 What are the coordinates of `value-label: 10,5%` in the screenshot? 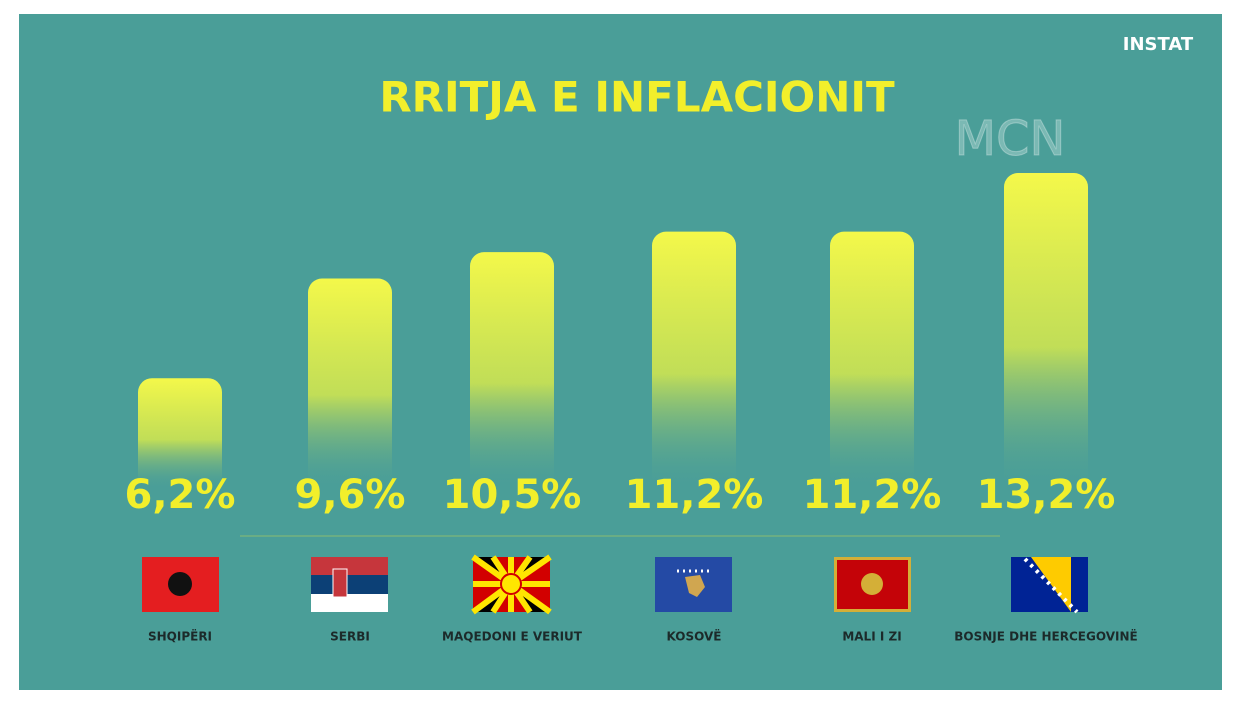 It's located at (512, 495).